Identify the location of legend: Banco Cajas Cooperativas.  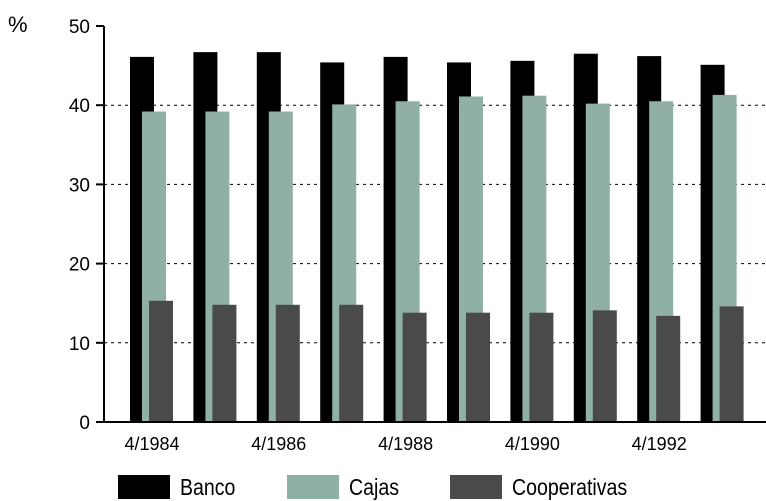
(404, 487).